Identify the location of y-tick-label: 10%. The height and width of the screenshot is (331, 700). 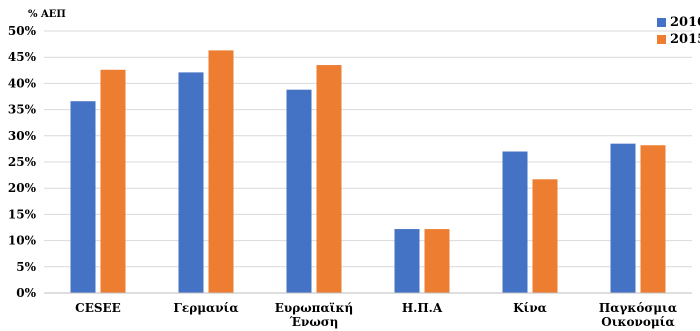
(22, 241).